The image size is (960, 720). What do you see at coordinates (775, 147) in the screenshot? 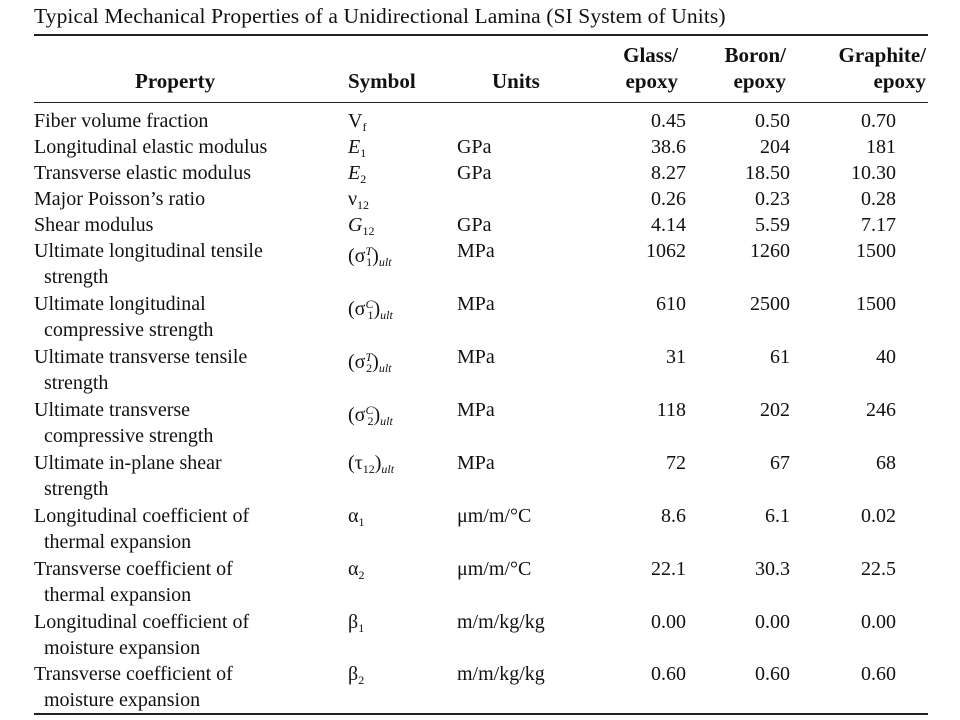
I see `value-boron: 204` at bounding box center [775, 147].